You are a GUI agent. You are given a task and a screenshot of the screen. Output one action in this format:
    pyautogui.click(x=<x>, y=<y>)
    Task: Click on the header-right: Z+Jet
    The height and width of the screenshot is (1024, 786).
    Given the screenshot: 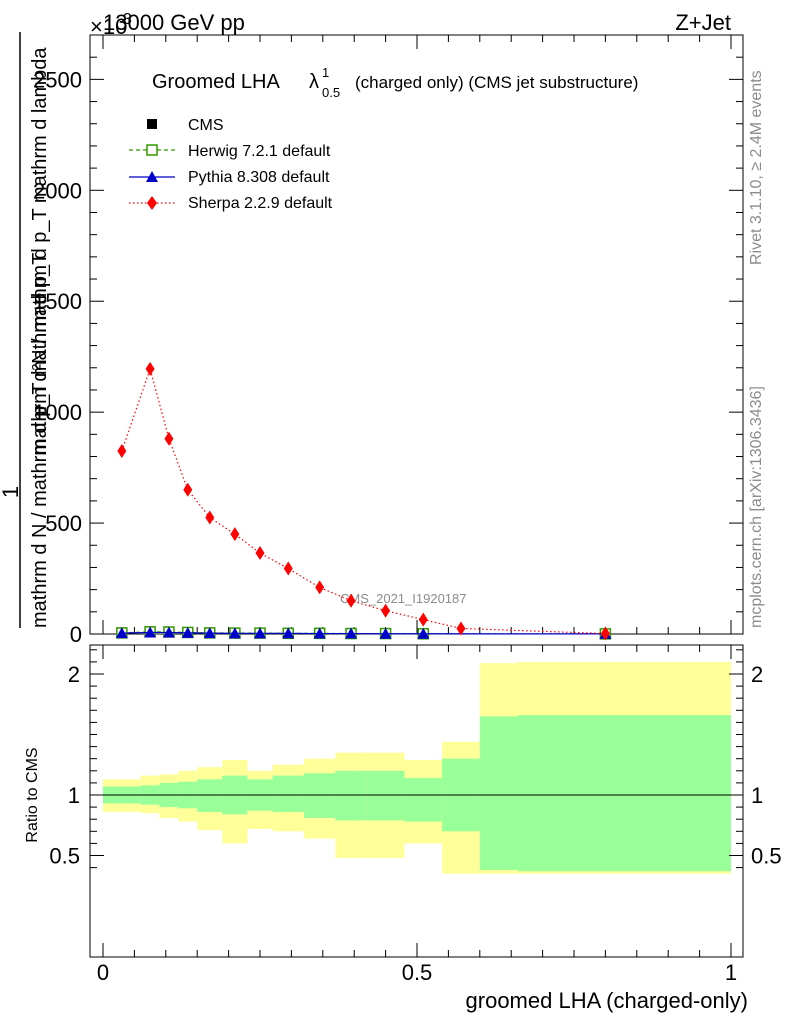 What is the action you would take?
    pyautogui.click(x=703, y=22)
    